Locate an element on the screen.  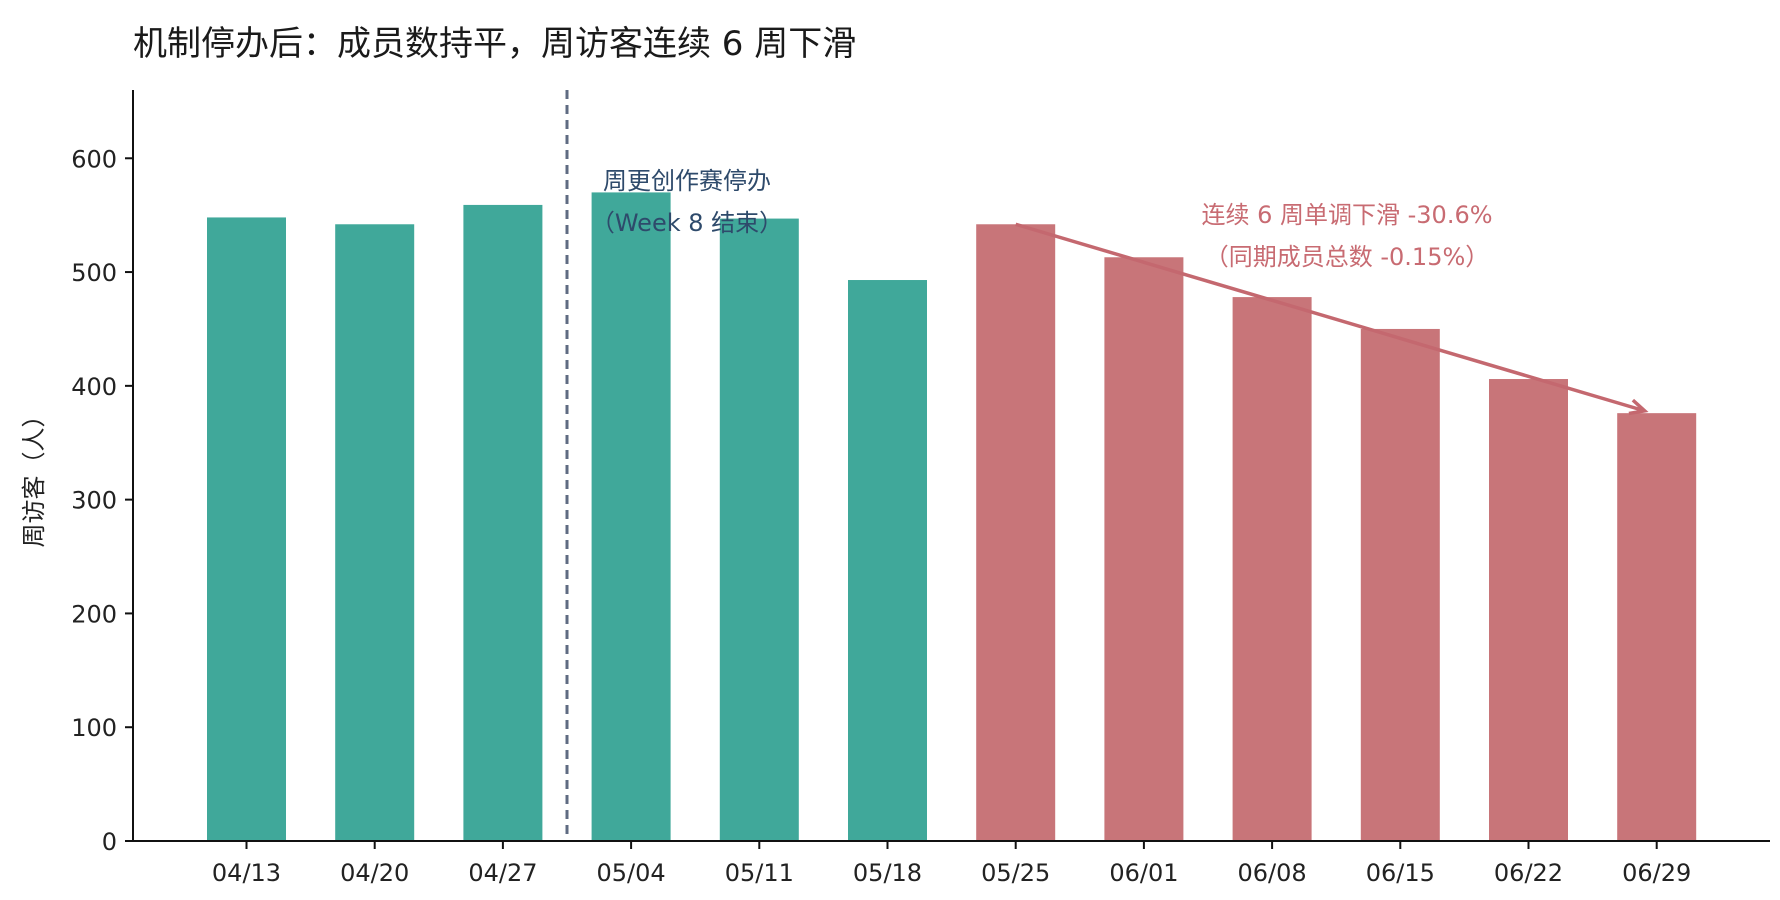
trend-annotation-line1: 连续 6 周单调下滑 -30.6% is located at coordinates (1346, 215).